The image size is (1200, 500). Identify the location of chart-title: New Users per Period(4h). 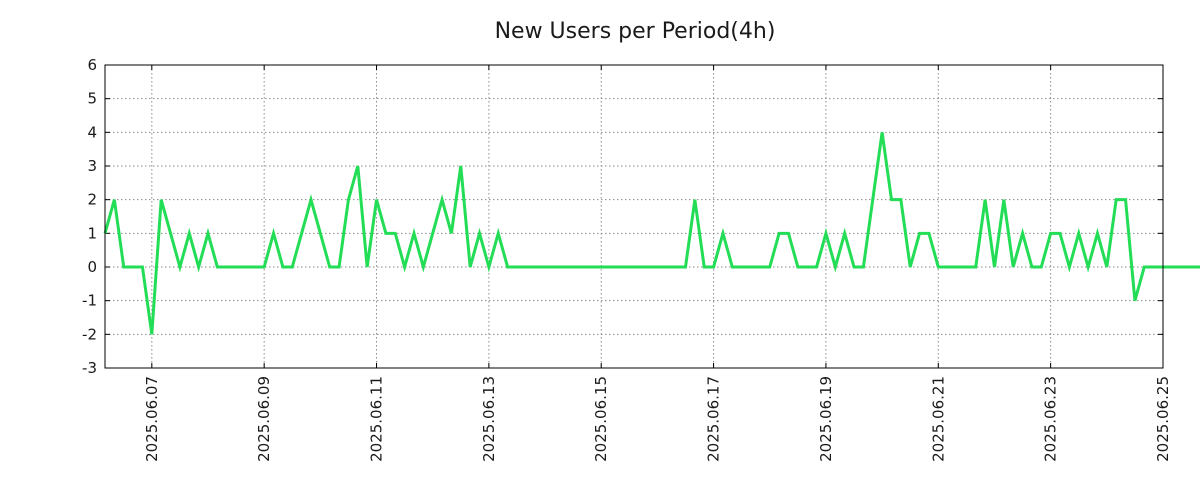
(635, 31).